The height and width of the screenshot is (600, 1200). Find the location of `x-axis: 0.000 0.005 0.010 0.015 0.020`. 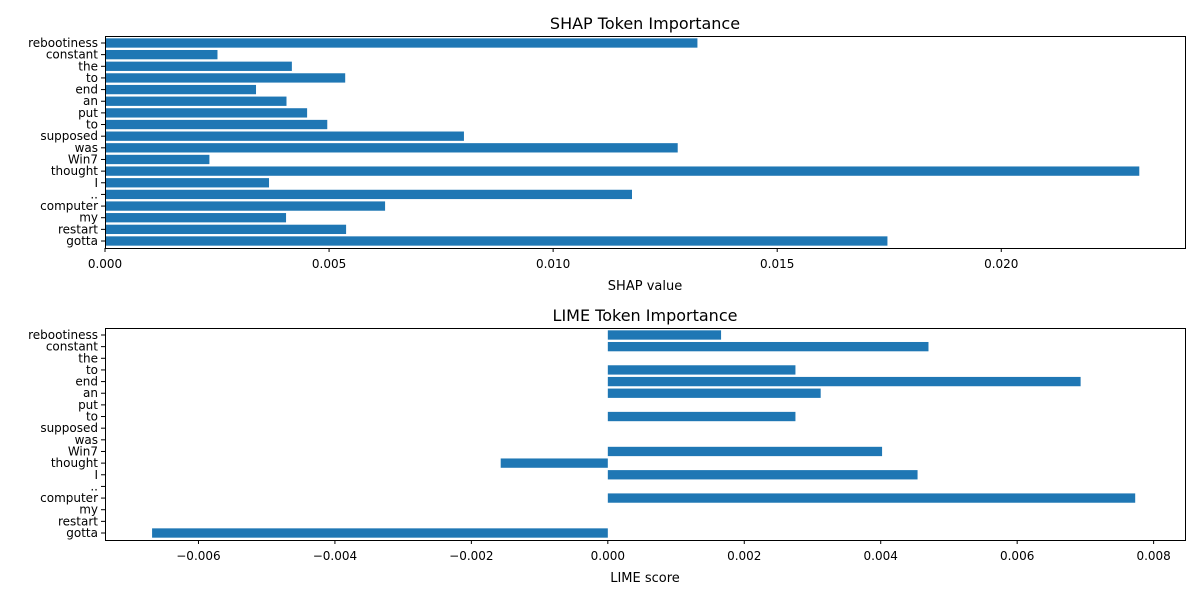

x-axis: 0.000 0.005 0.010 0.015 0.020 is located at coordinates (553, 259).